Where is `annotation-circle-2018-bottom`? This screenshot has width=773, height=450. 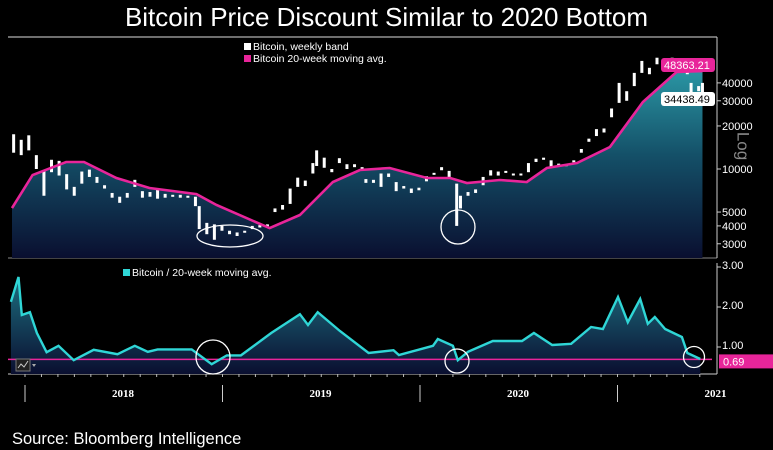
annotation-circle-2018-bottom is located at coordinates (230, 236).